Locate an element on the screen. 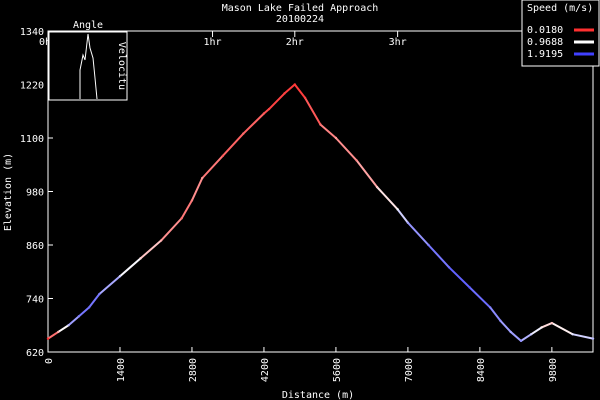 This screenshot has height=400, width=600. y-axis-ticks: 620 740 860 980 1100 1220 1340 is located at coordinates (36, 193).